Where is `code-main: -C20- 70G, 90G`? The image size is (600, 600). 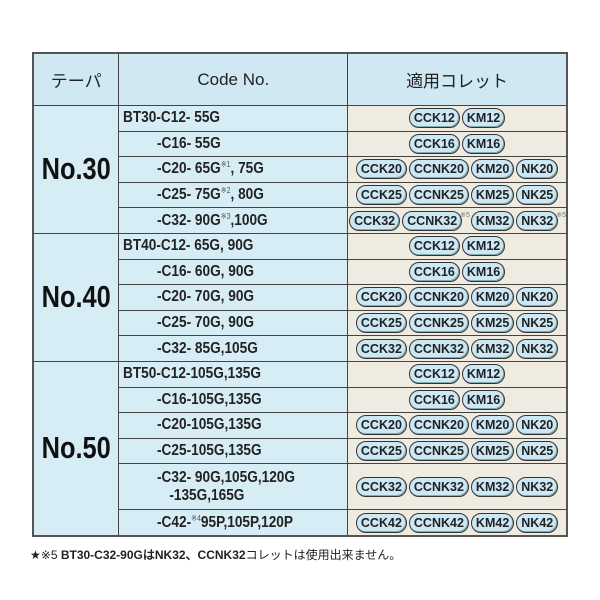
code-main: -C20- 70G, 90G is located at coordinates (206, 297).